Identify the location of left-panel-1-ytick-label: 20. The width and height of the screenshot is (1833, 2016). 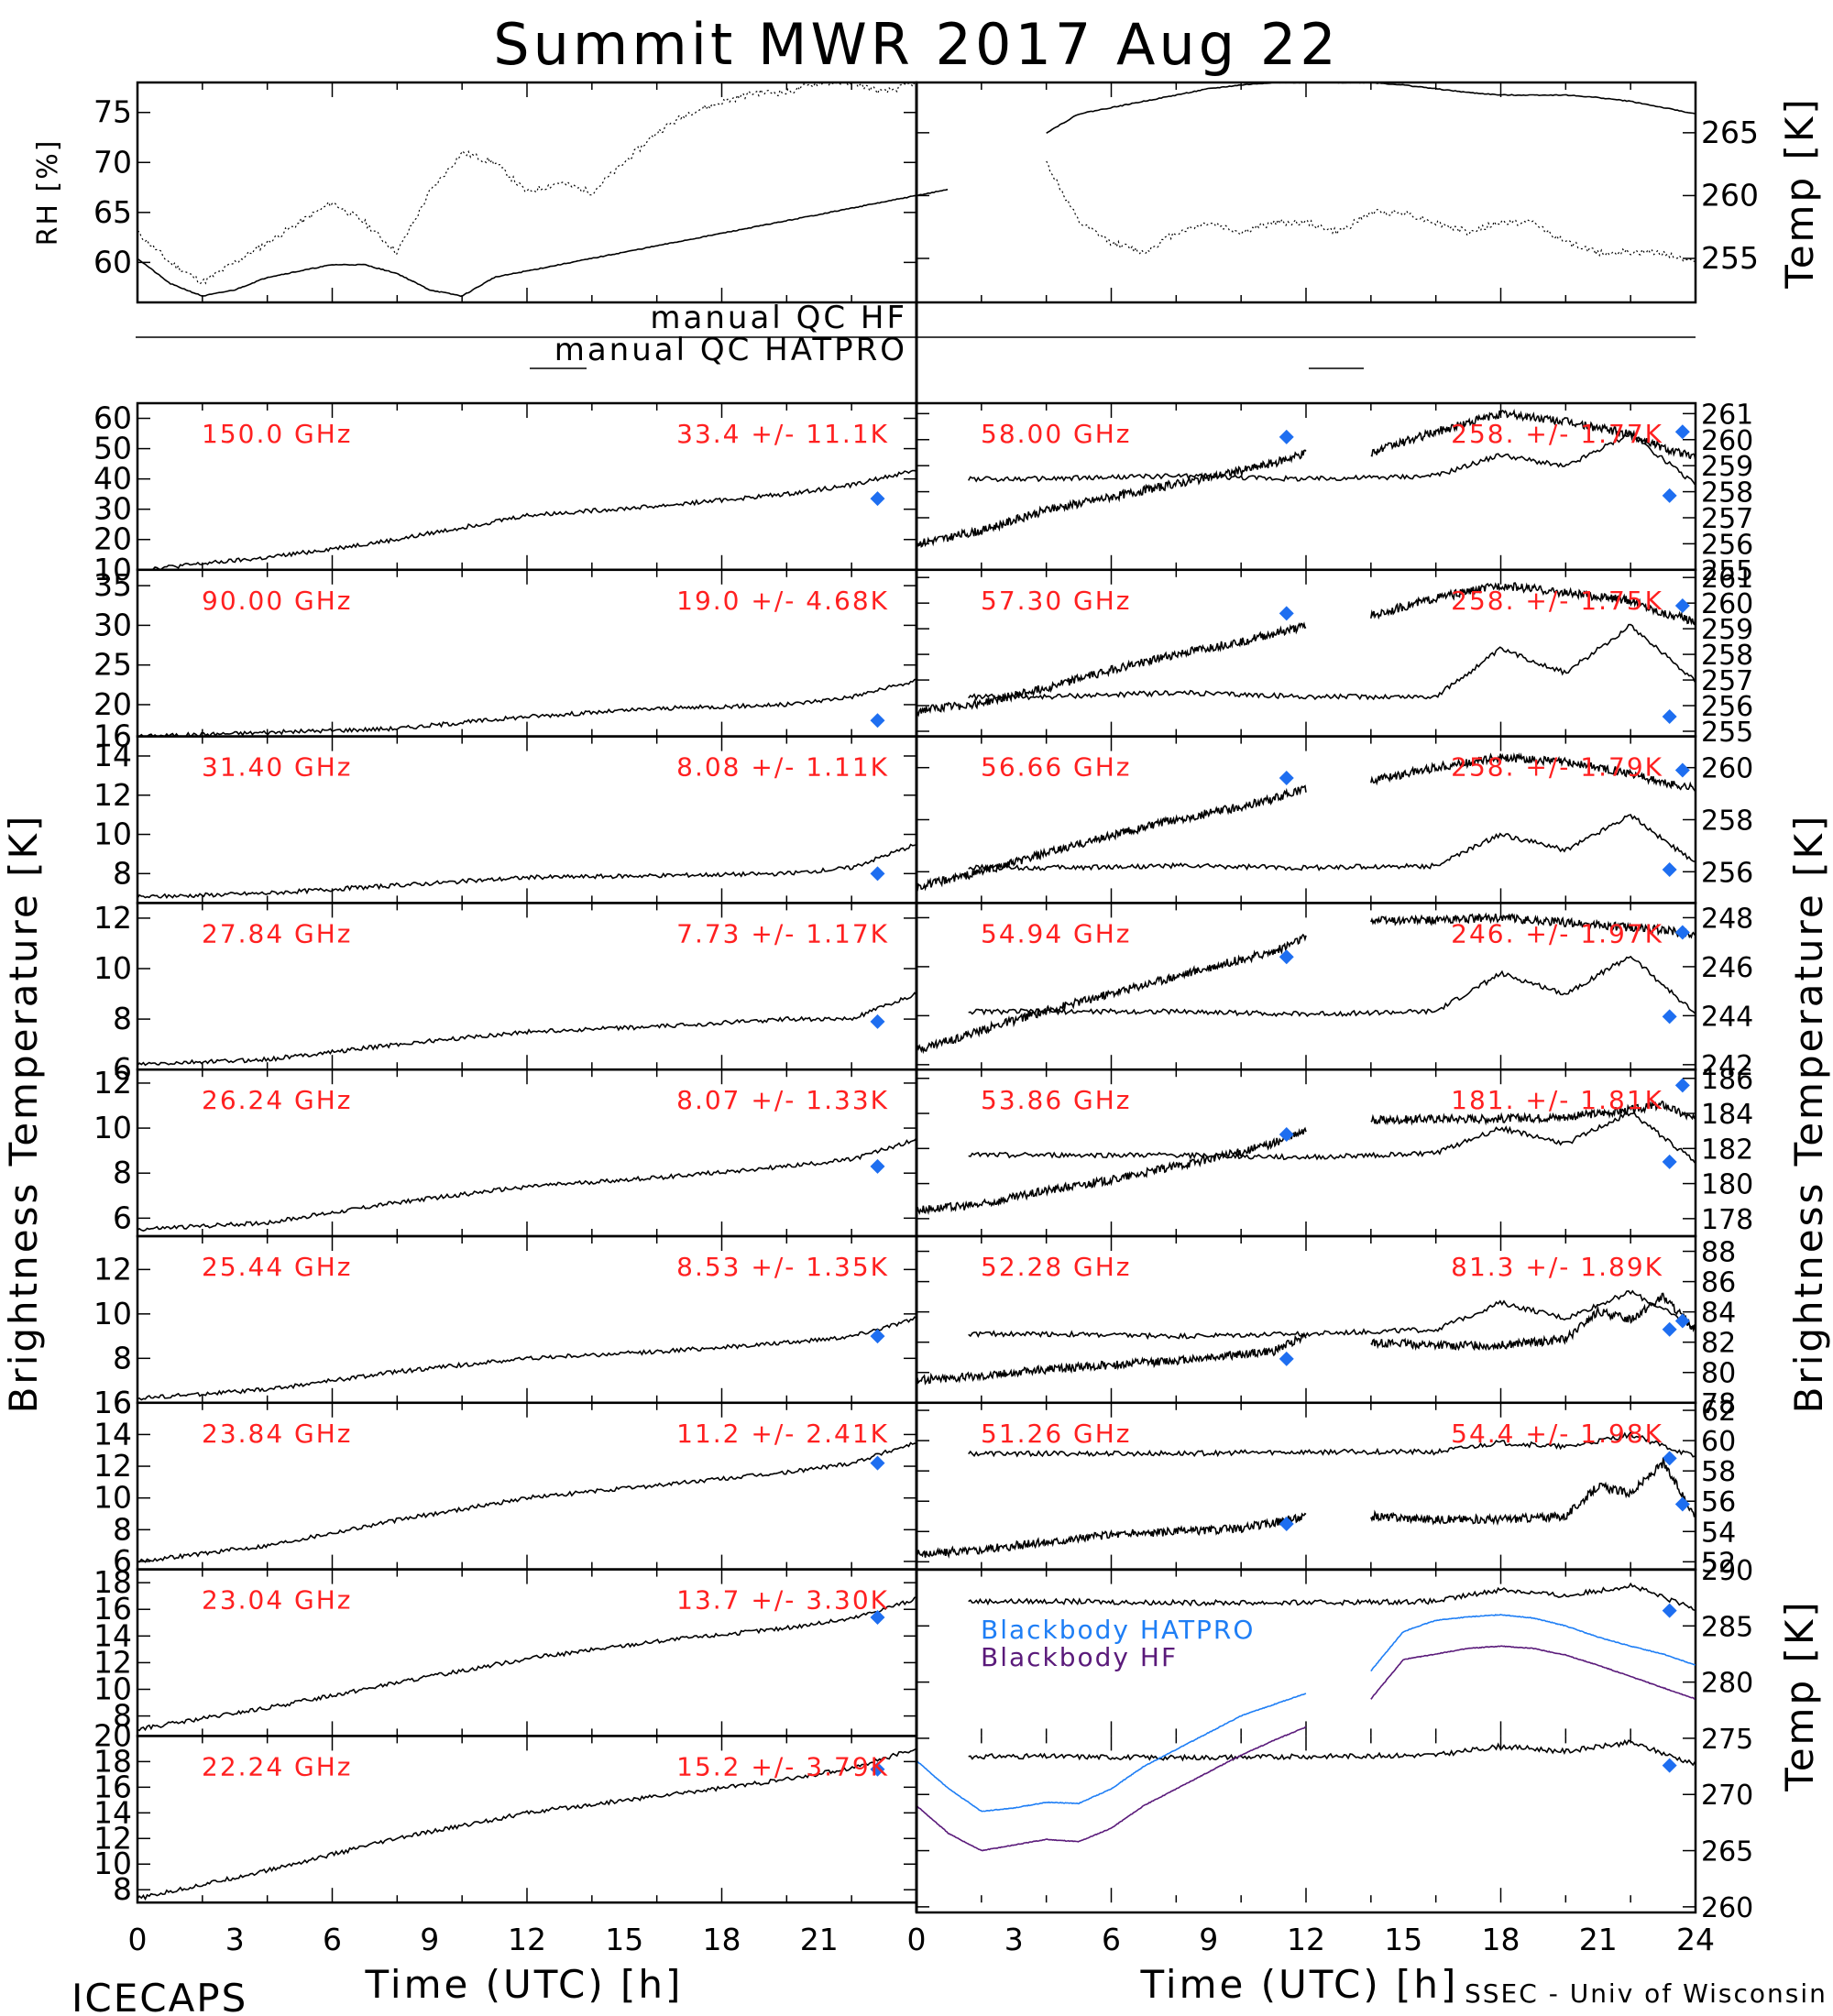
(112, 704).